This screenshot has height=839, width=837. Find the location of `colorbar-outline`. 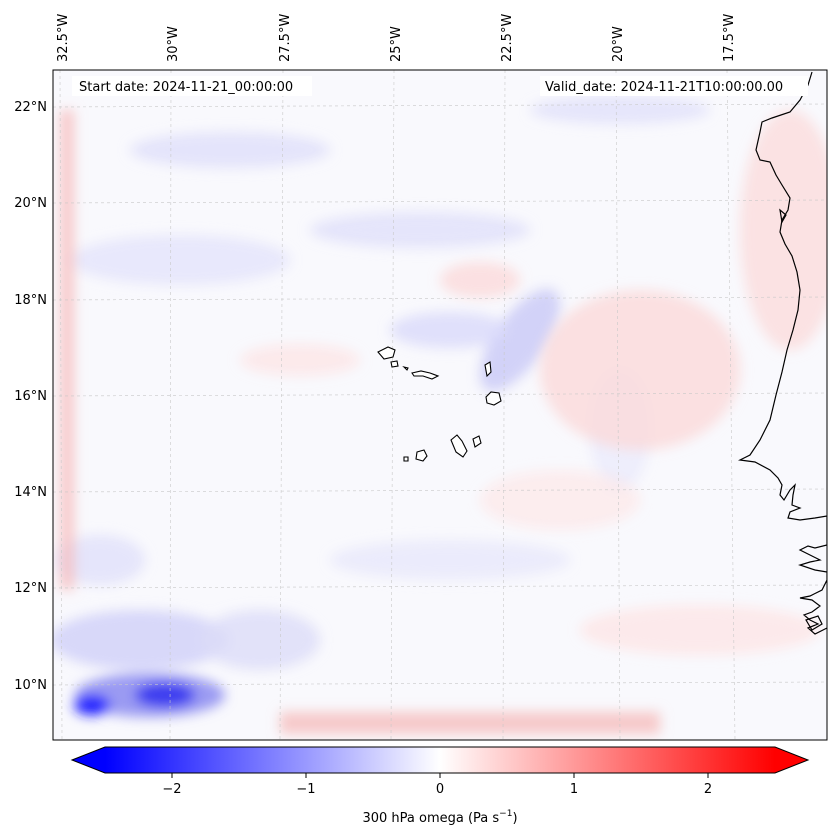

colorbar-outline is located at coordinates (440, 760).